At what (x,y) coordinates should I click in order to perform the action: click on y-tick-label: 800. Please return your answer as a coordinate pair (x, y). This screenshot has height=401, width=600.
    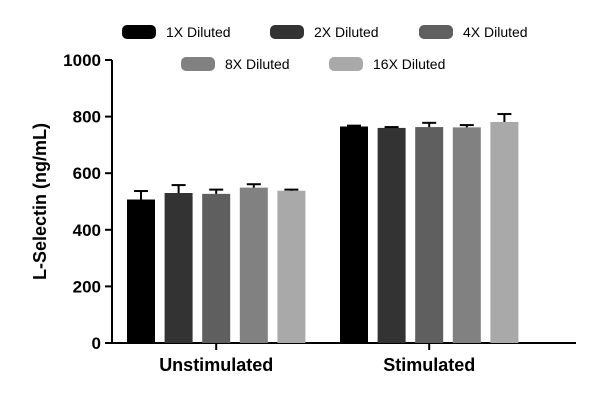
    Looking at the image, I should click on (87, 117).